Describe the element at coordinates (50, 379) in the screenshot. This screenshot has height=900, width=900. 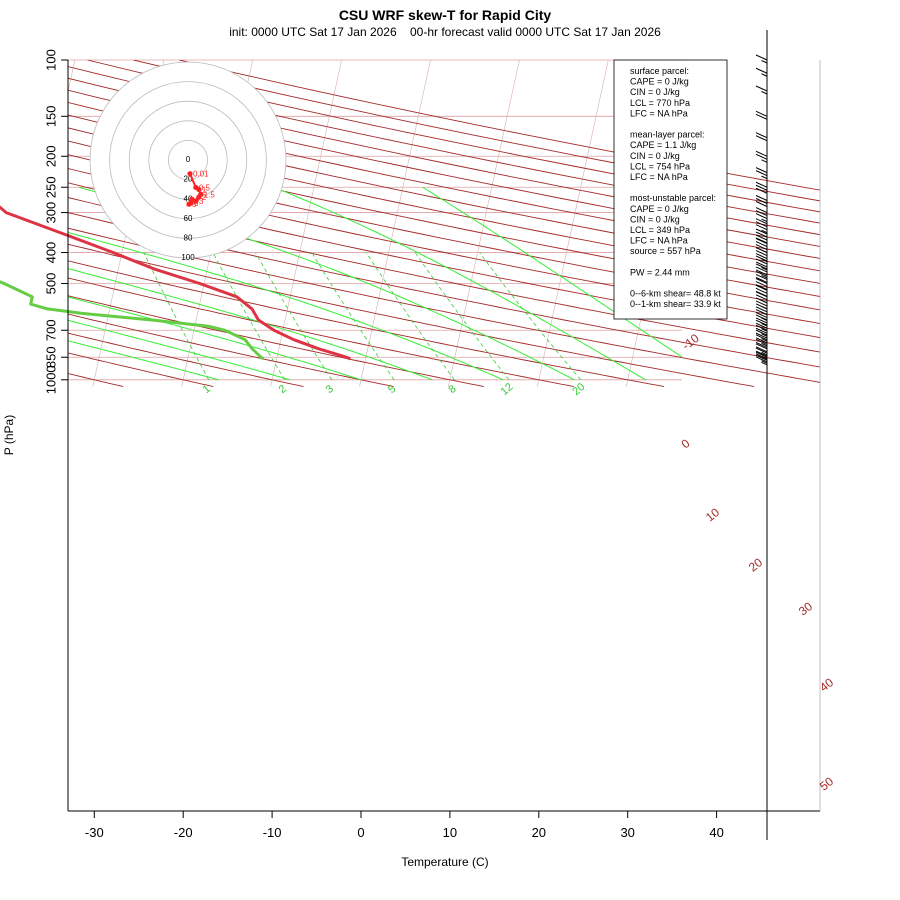
I see `y-tick-label: 1000` at that location.